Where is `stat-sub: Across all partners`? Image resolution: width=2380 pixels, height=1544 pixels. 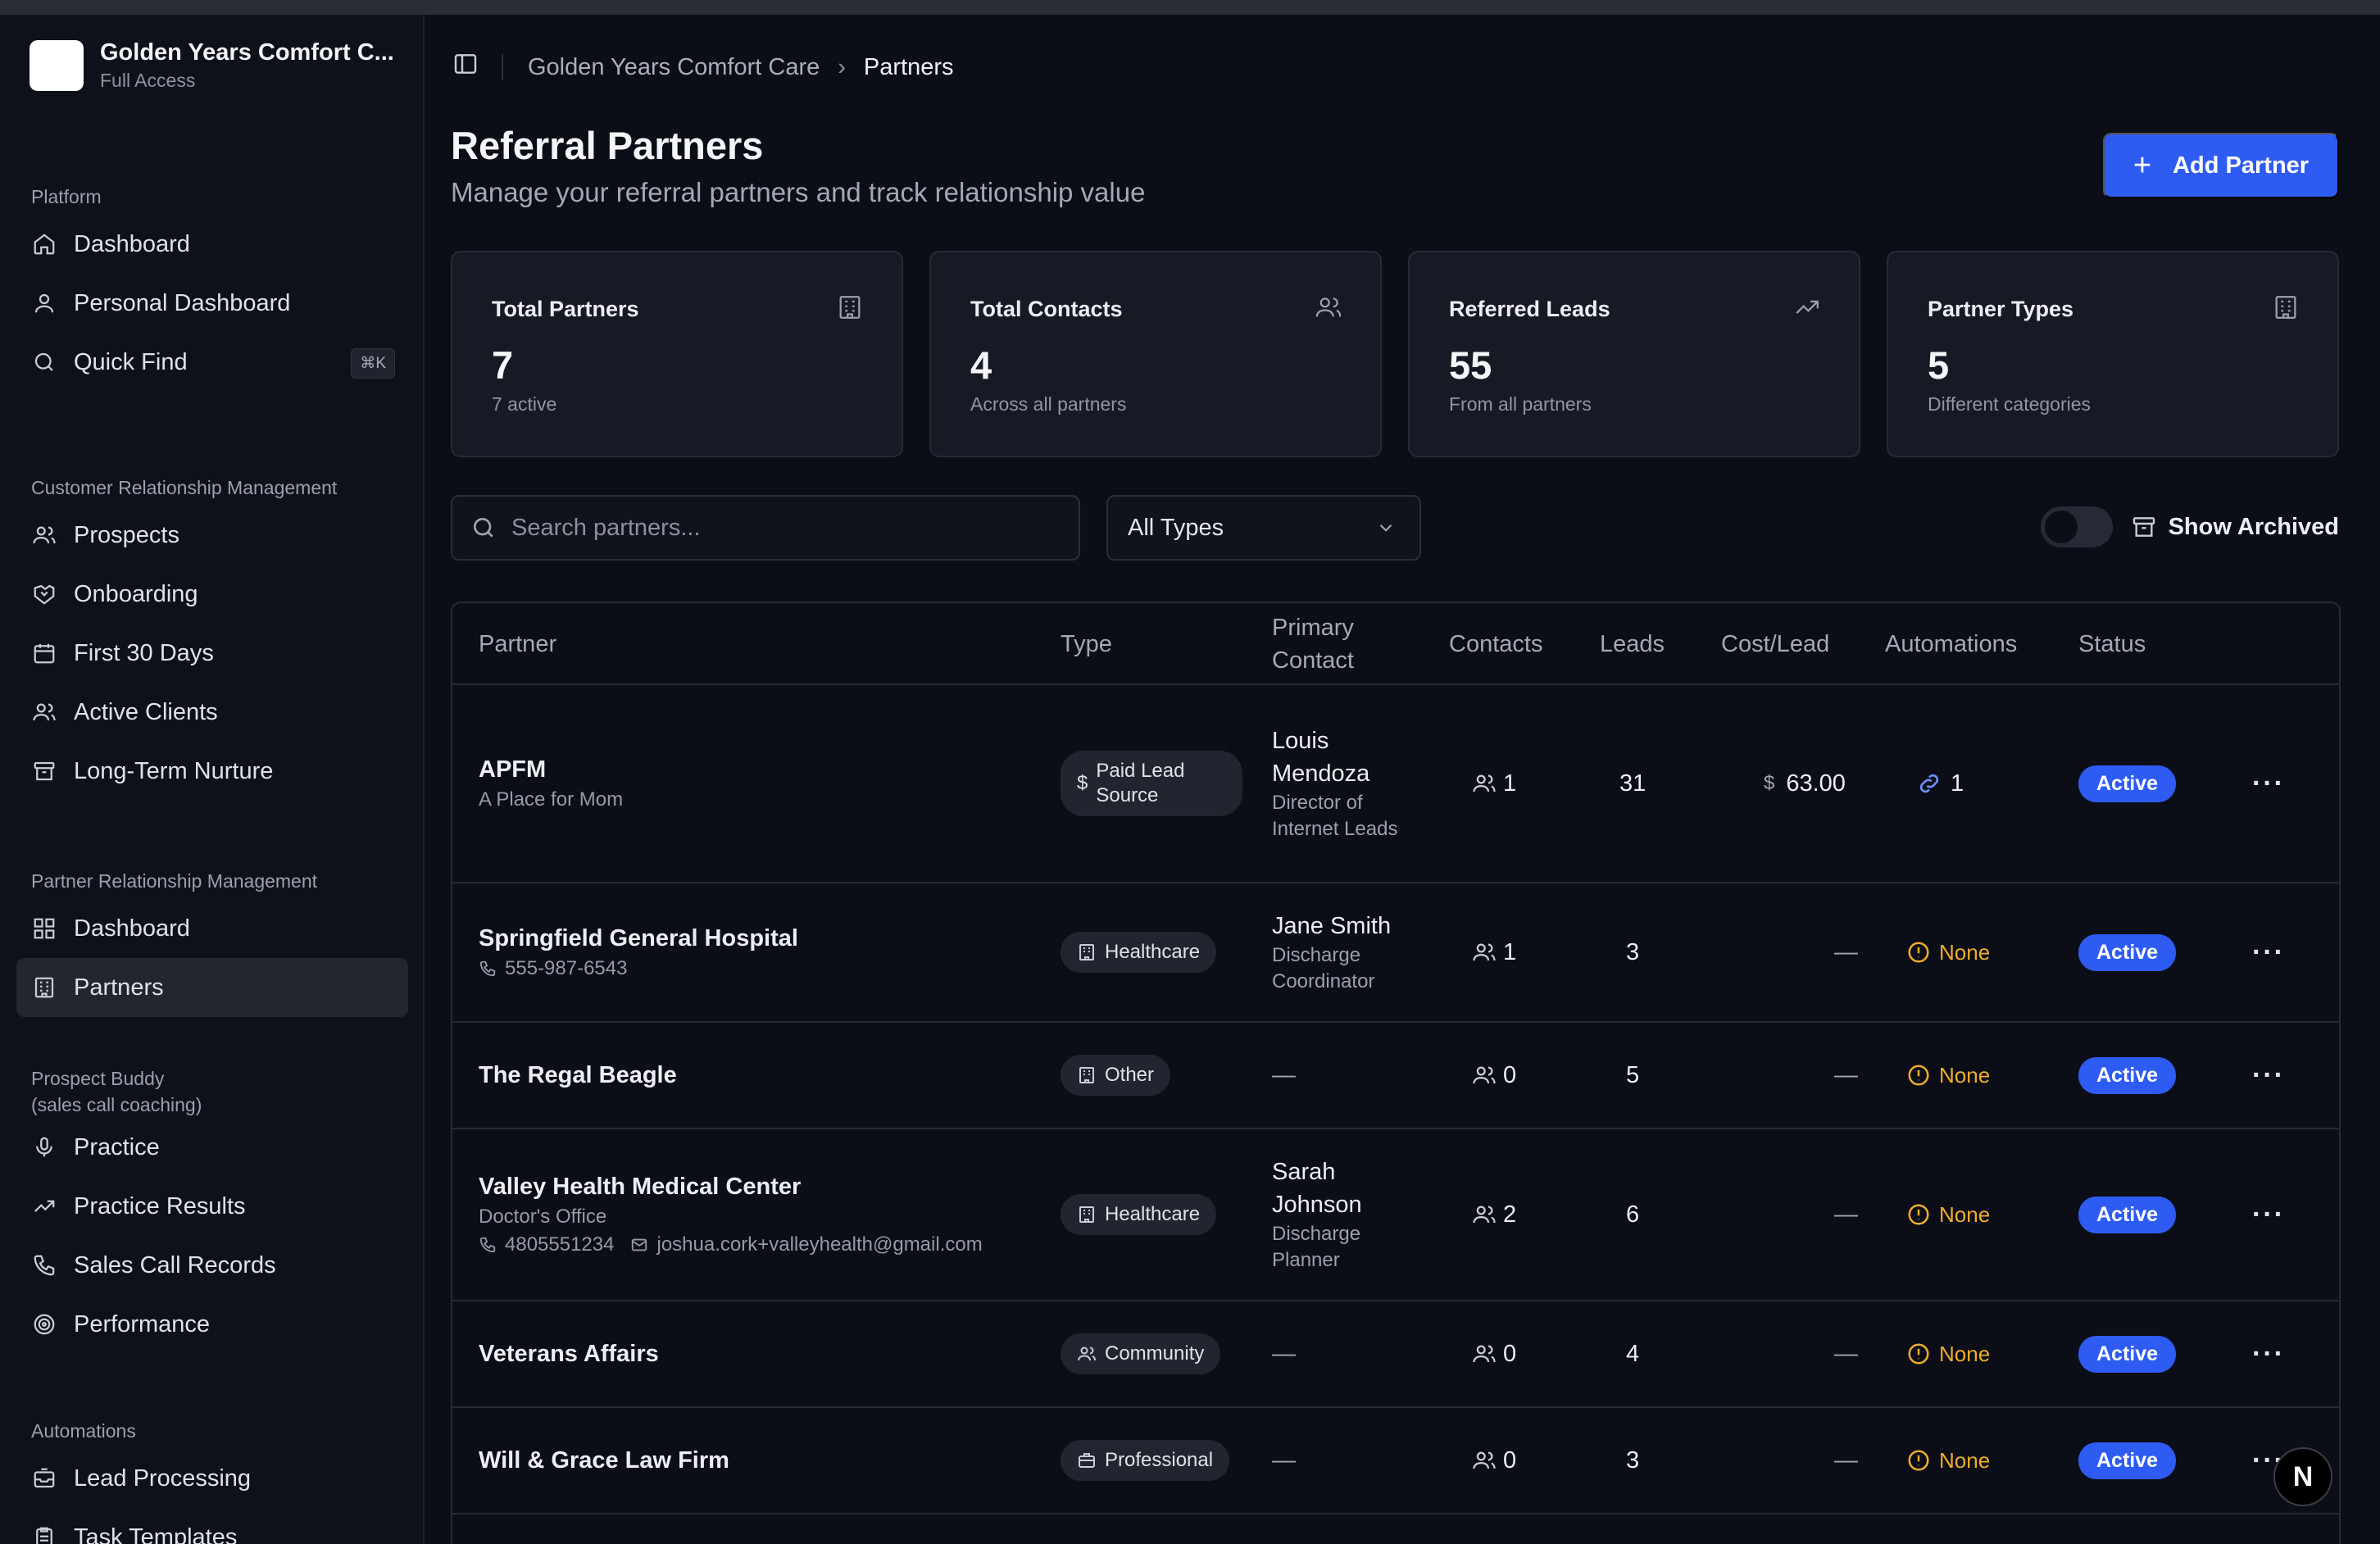 stat-sub: Across all partners is located at coordinates (1049, 404).